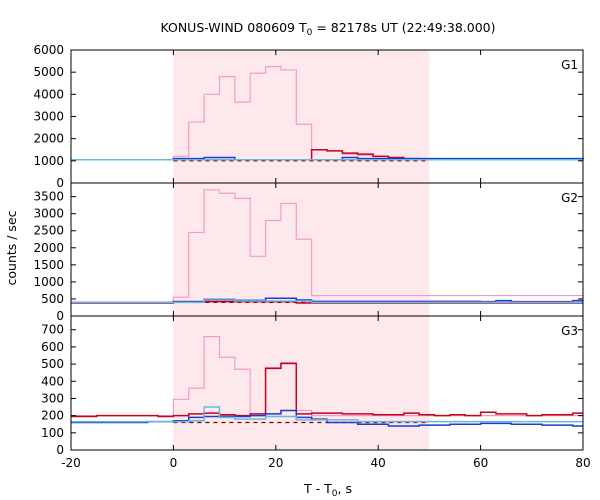 The image size is (600, 500). Describe the element at coordinates (233, 27) in the screenshot. I see `chart-title-main: KONUS-WIND 080609 T` at that location.